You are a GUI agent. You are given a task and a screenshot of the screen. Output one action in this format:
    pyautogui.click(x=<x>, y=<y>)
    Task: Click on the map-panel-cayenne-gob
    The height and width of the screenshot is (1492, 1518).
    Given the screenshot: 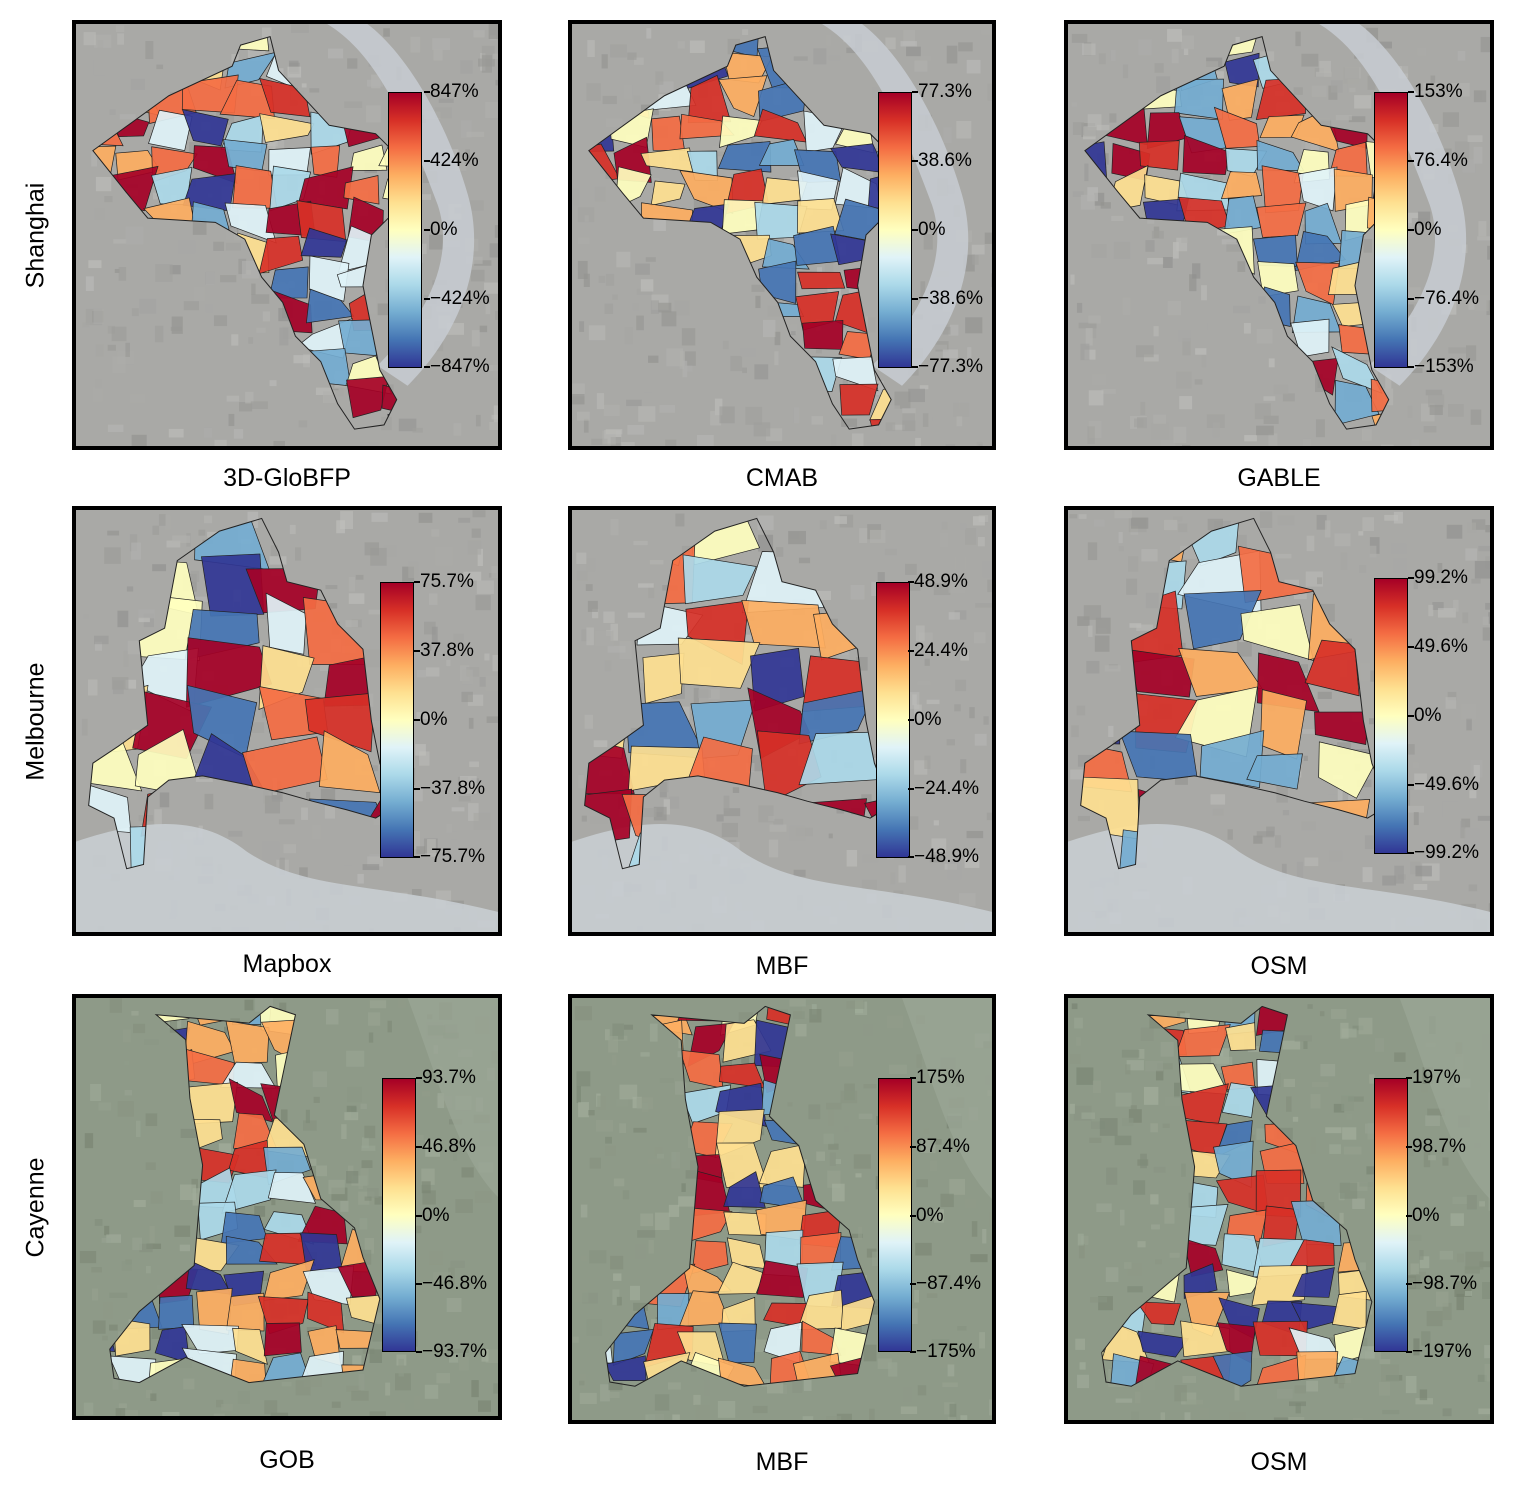 What is the action you would take?
    pyautogui.click(x=287, y=1207)
    